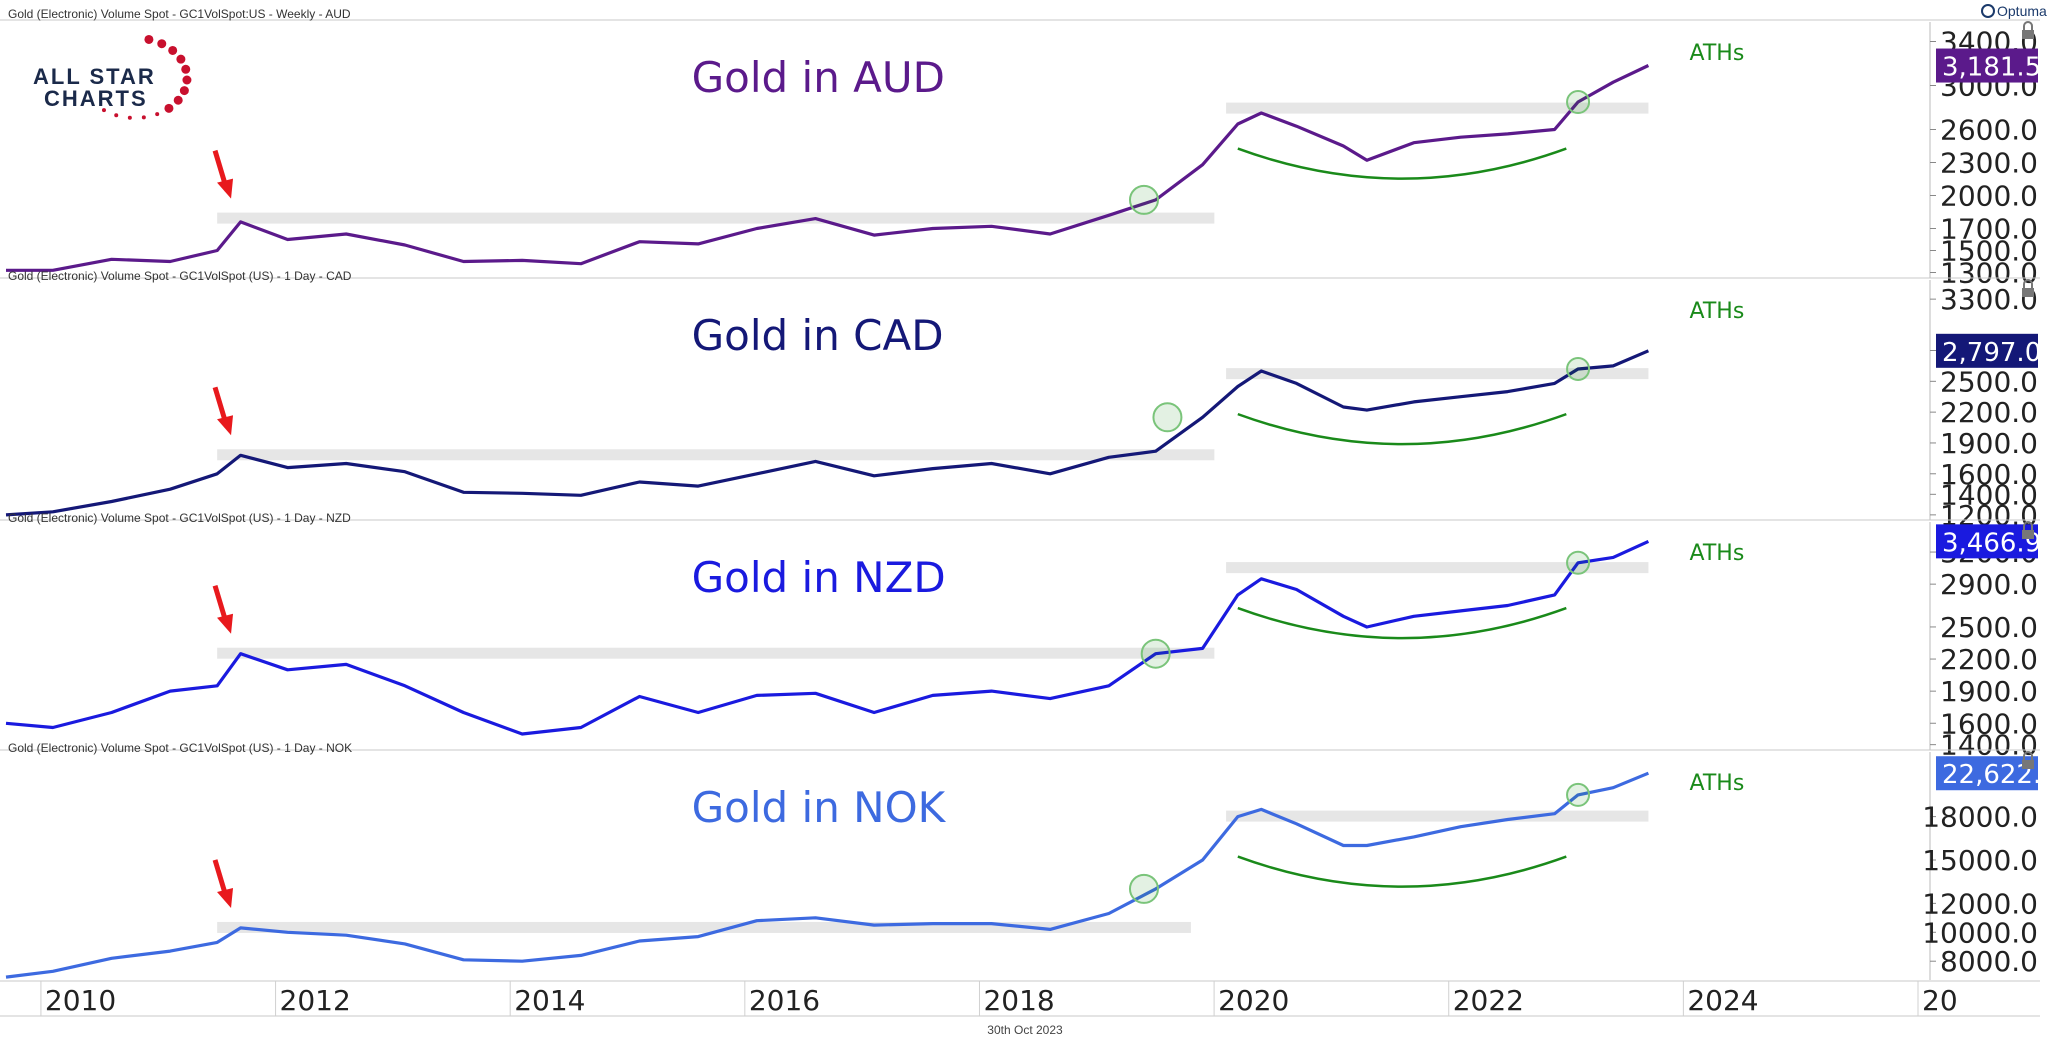  Describe the element at coordinates (1989, 961) in the screenshot. I see `y-tick-label: 8000.0` at that location.